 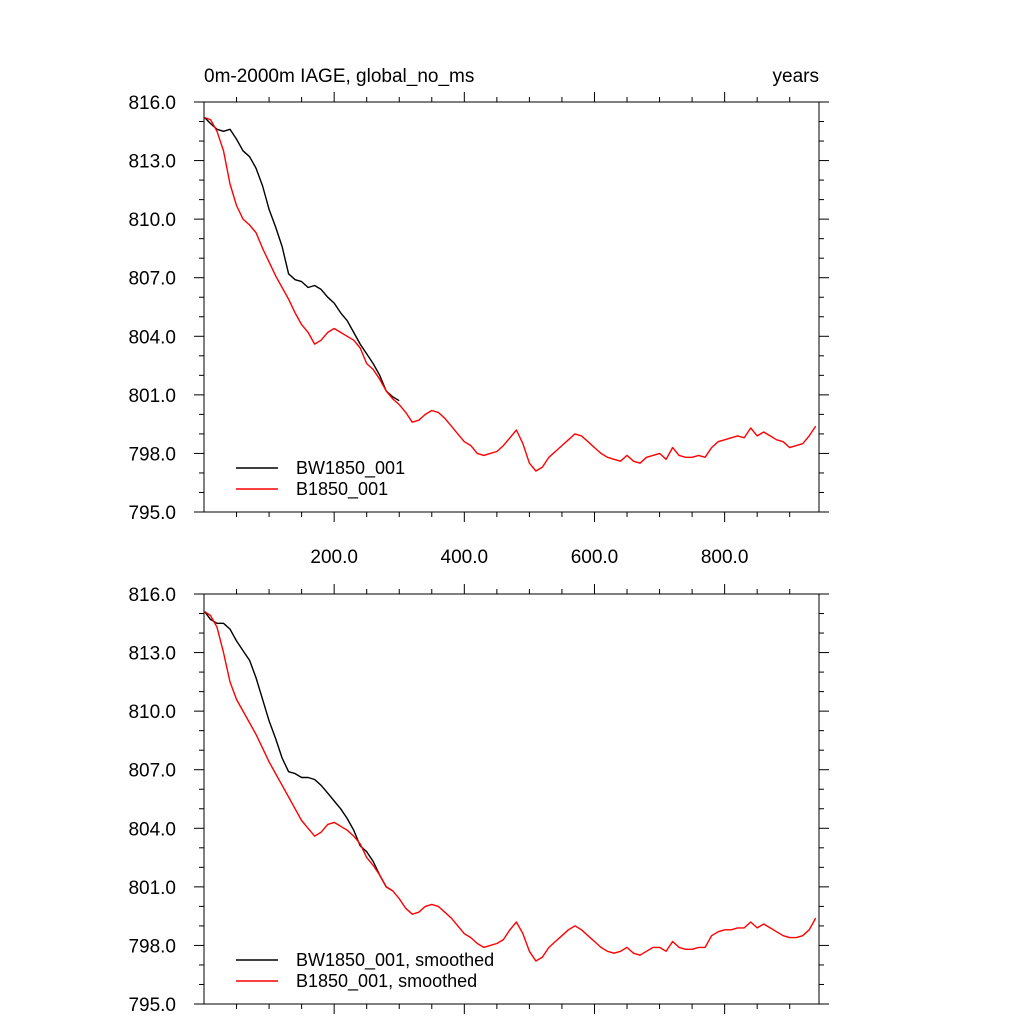 What do you see at coordinates (465, 557) in the screenshot?
I see `x-tick-label: 400.0` at bounding box center [465, 557].